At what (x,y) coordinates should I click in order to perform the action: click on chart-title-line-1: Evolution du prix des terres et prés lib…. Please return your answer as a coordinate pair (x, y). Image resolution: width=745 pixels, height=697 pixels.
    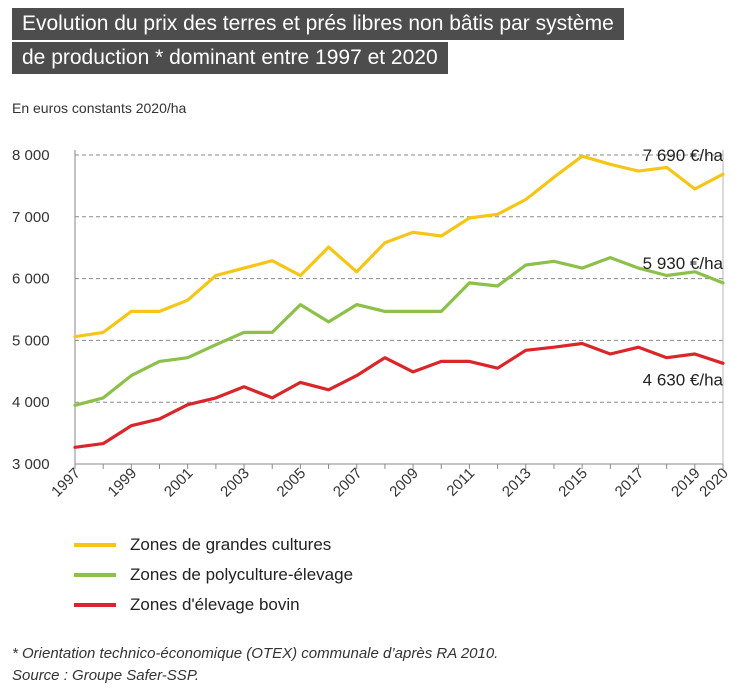
    Looking at the image, I should click on (318, 24).